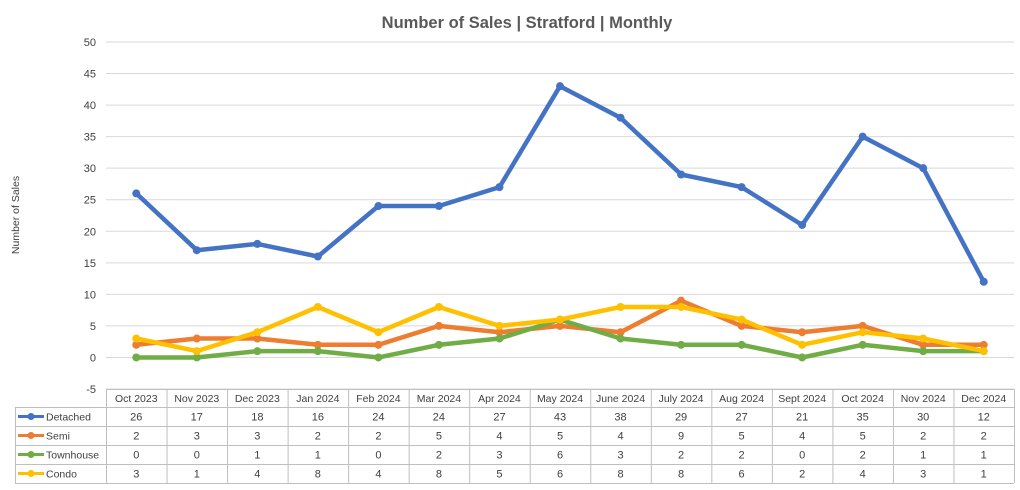 The height and width of the screenshot is (490, 1020). Describe the element at coordinates (90, 295) in the screenshot. I see `y-tick-label: 10` at that location.